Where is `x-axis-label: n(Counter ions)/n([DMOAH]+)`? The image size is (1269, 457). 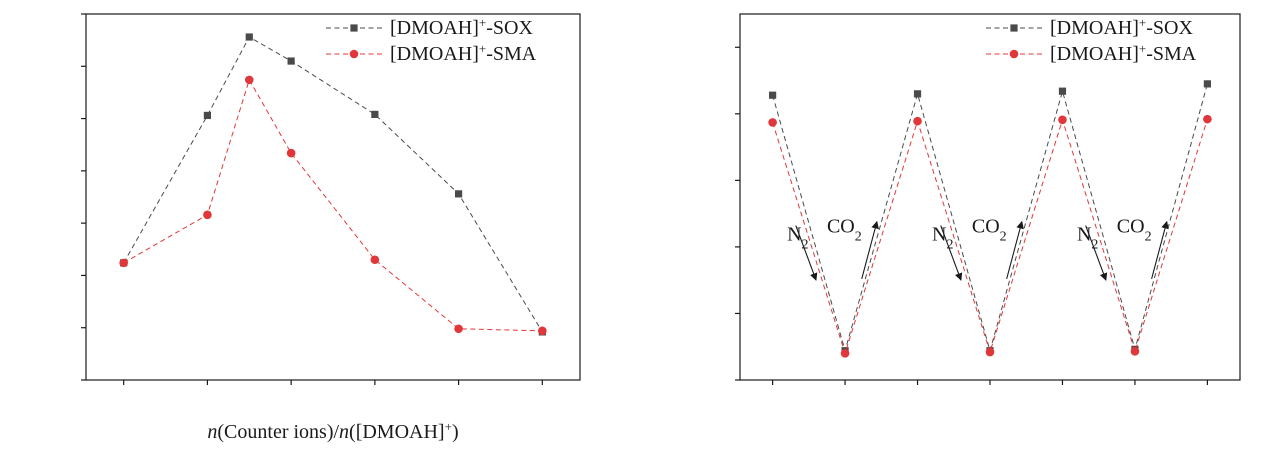
x-axis-label: n(Counter ions)/n([DMOAH]+) is located at coordinates (332, 431).